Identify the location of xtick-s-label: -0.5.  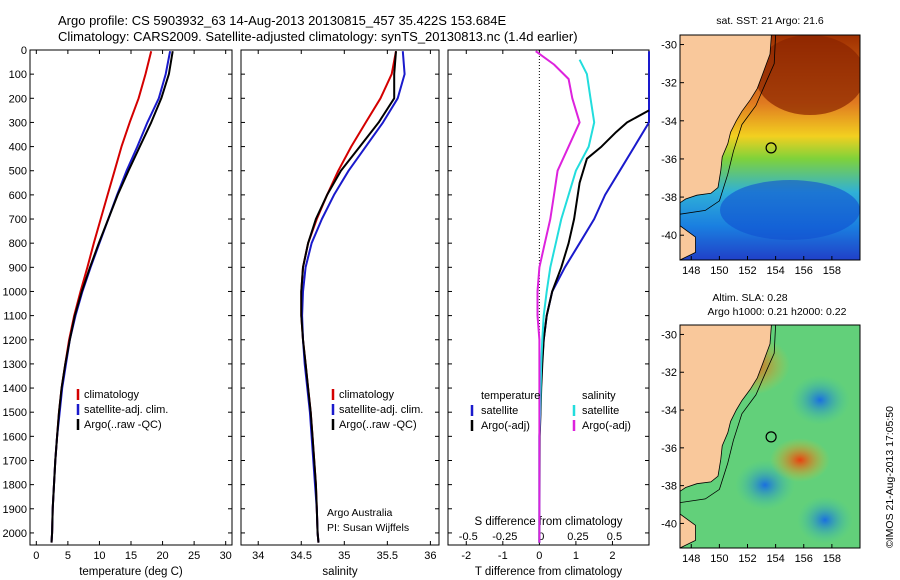
(468, 537).